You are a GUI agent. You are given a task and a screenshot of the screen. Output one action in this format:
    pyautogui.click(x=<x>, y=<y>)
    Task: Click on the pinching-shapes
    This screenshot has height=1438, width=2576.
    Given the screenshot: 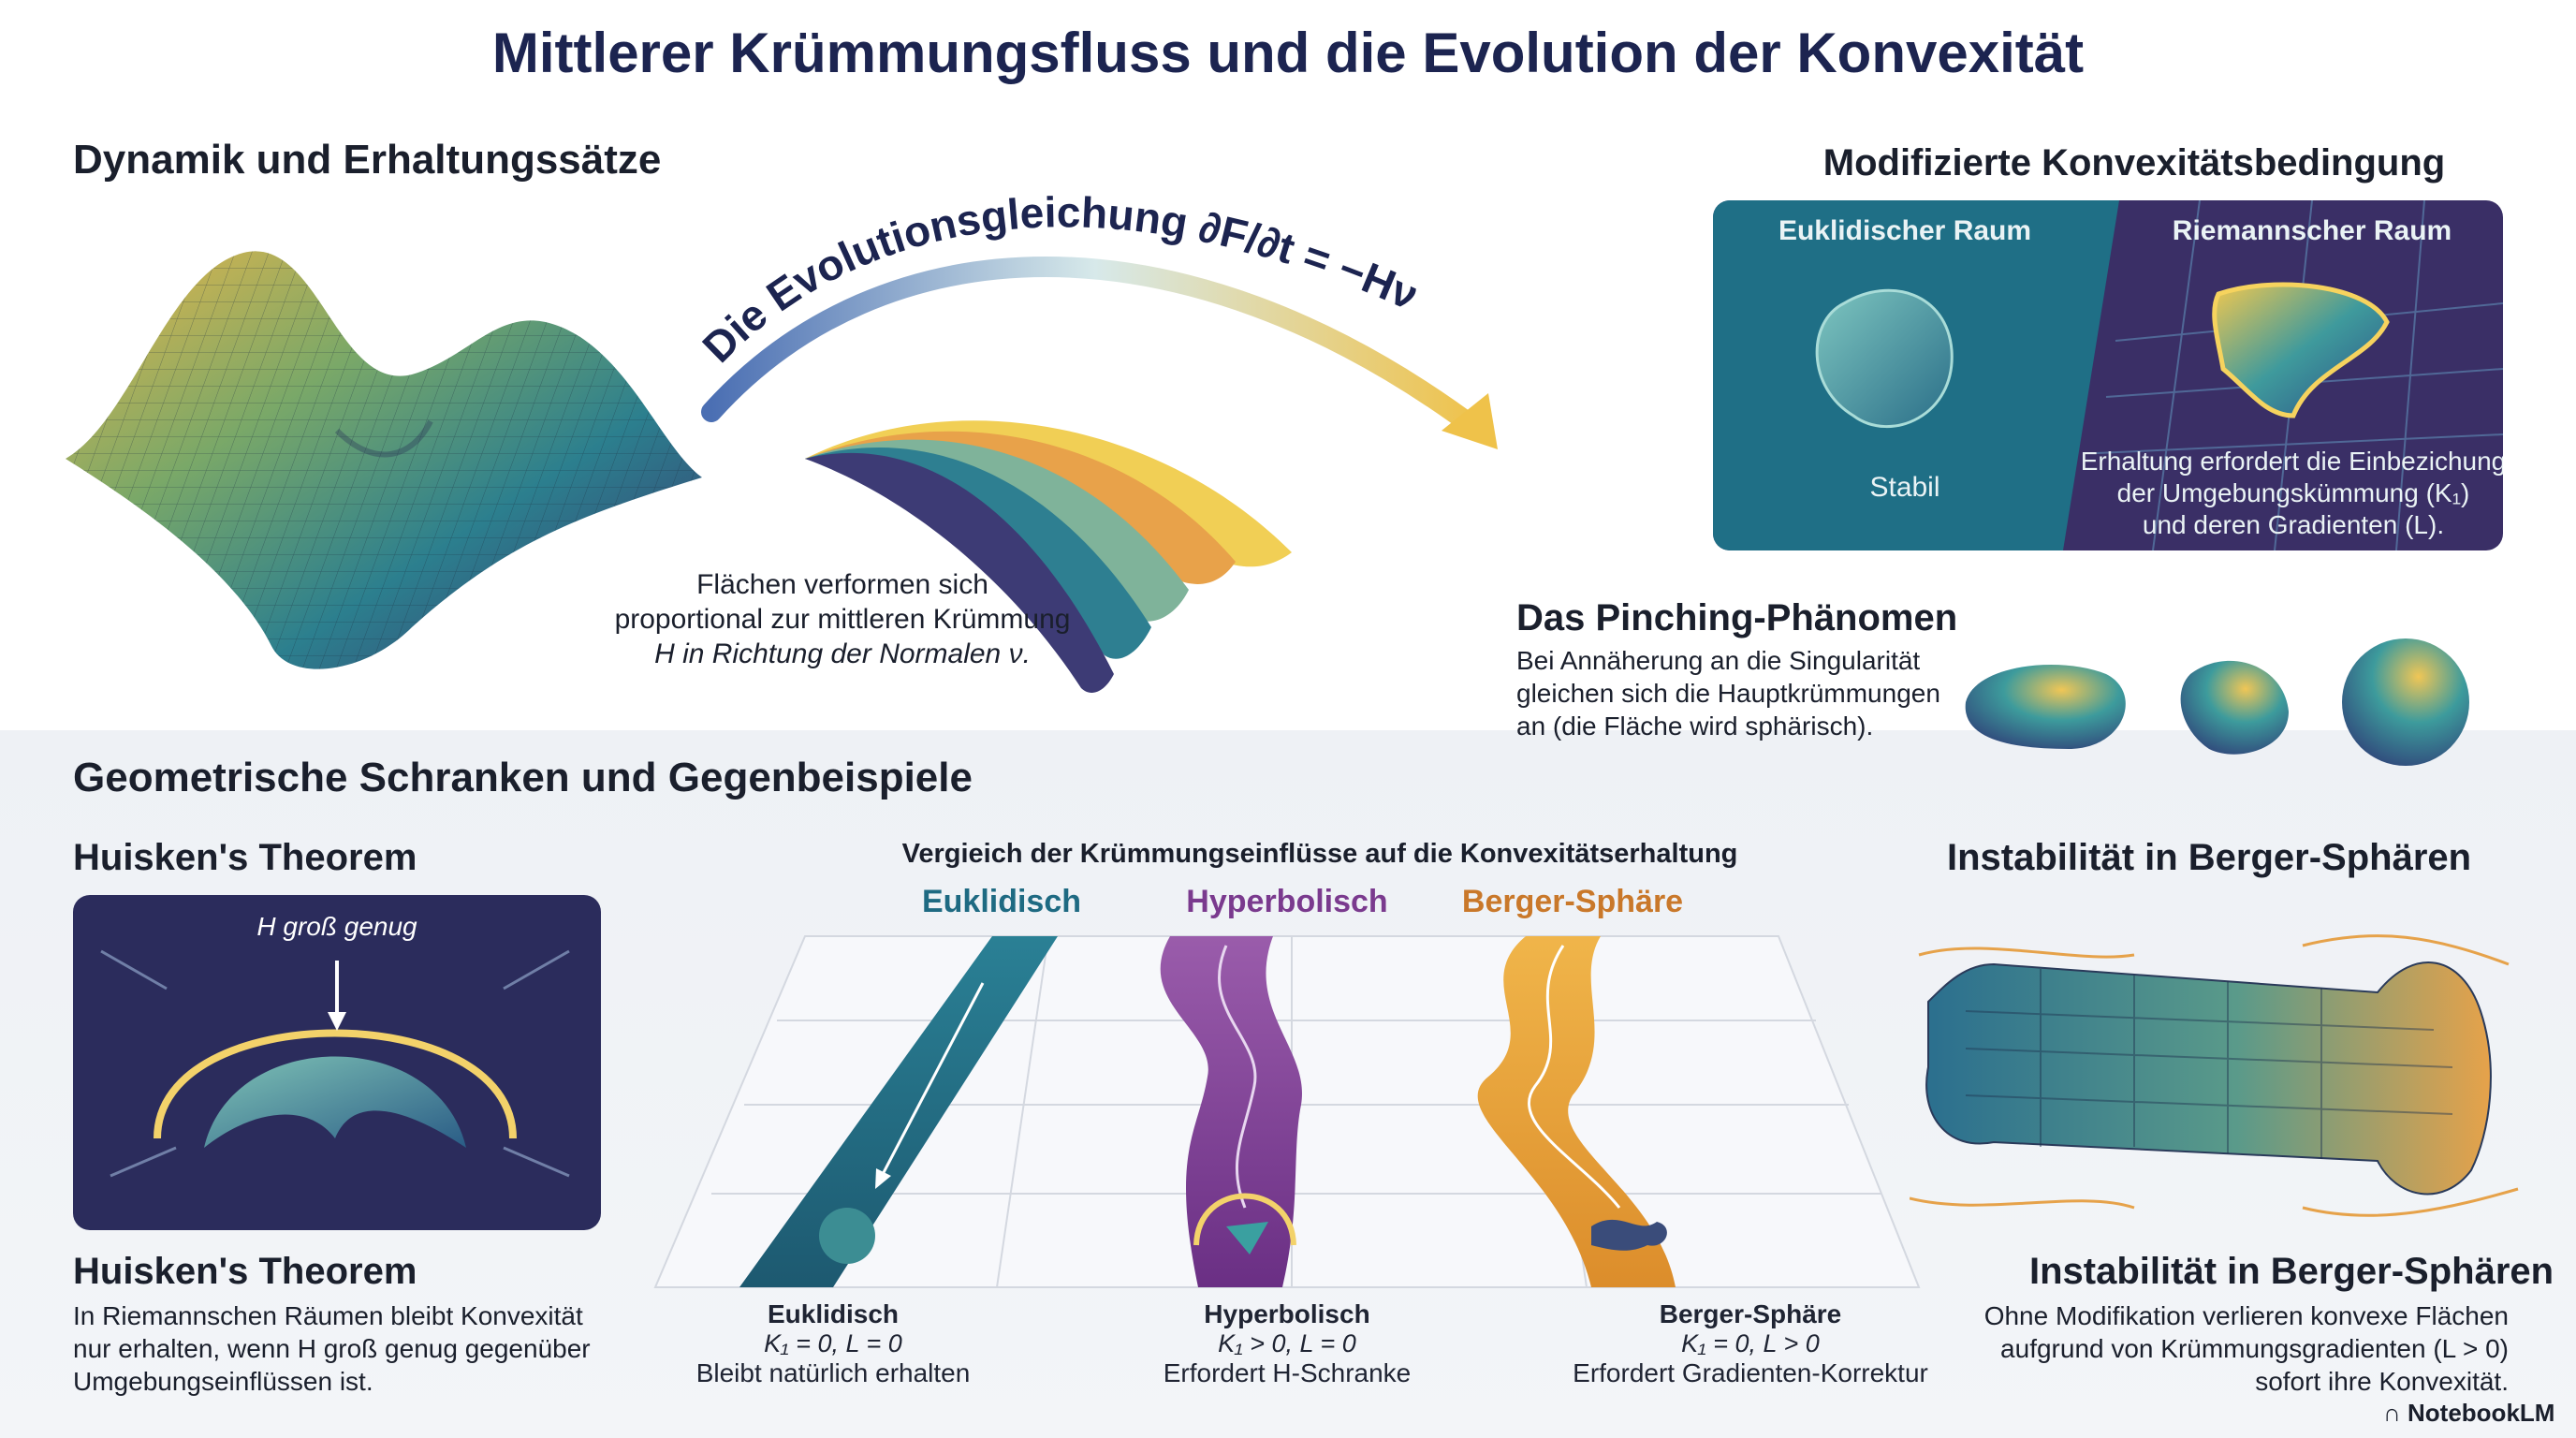 What is the action you would take?
    pyautogui.click(x=2217, y=702)
    